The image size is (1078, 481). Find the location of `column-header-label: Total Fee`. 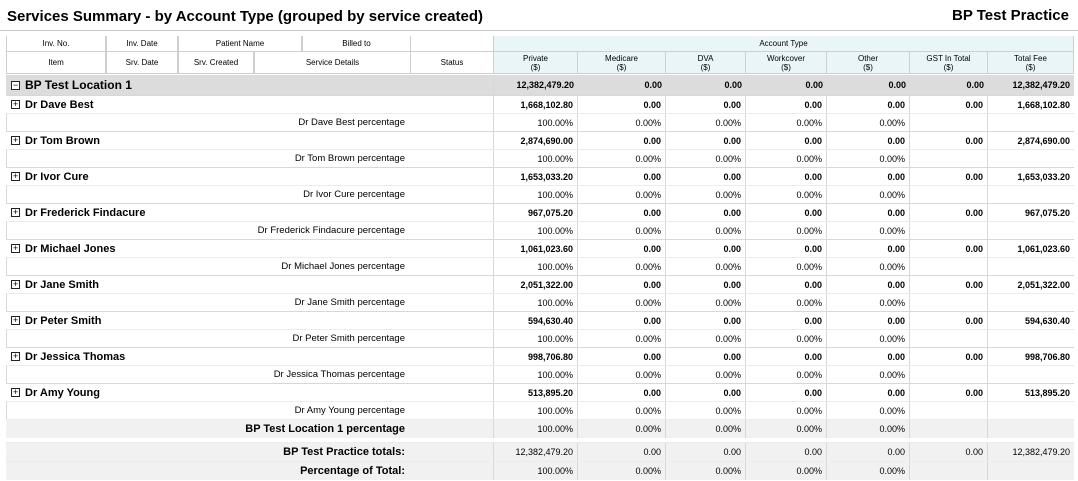

column-header-label: Total Fee is located at coordinates (1030, 58).